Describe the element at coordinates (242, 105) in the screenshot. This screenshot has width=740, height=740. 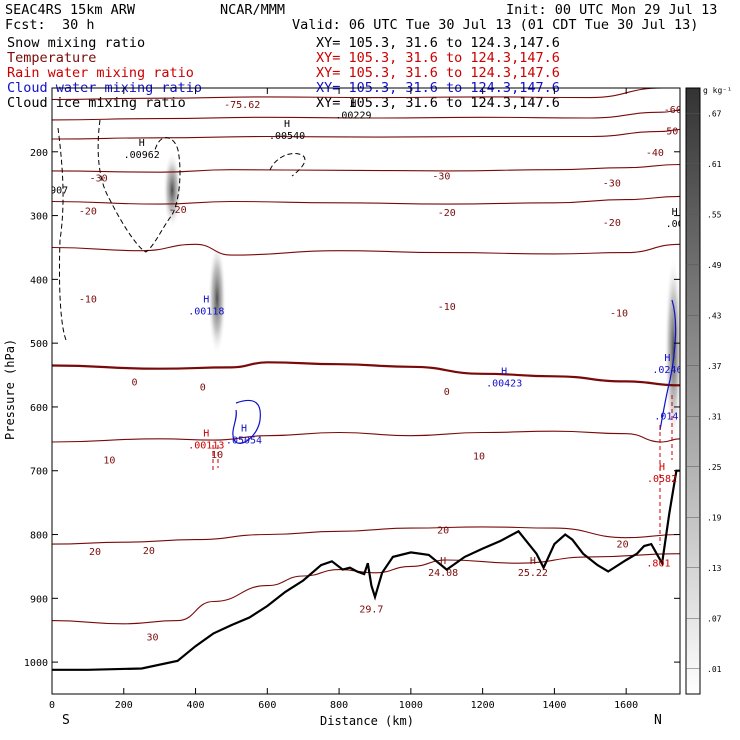
I see `temperature-label: -75.62` at that location.